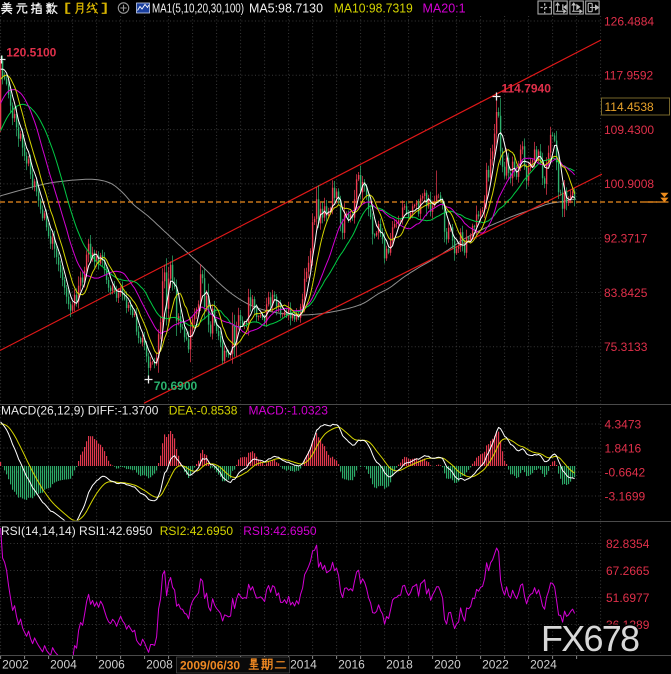 Image resolution: width=671 pixels, height=674 pixels. Describe the element at coordinates (628, 625) in the screenshot. I see `svg-text: 36.1289` at that location.